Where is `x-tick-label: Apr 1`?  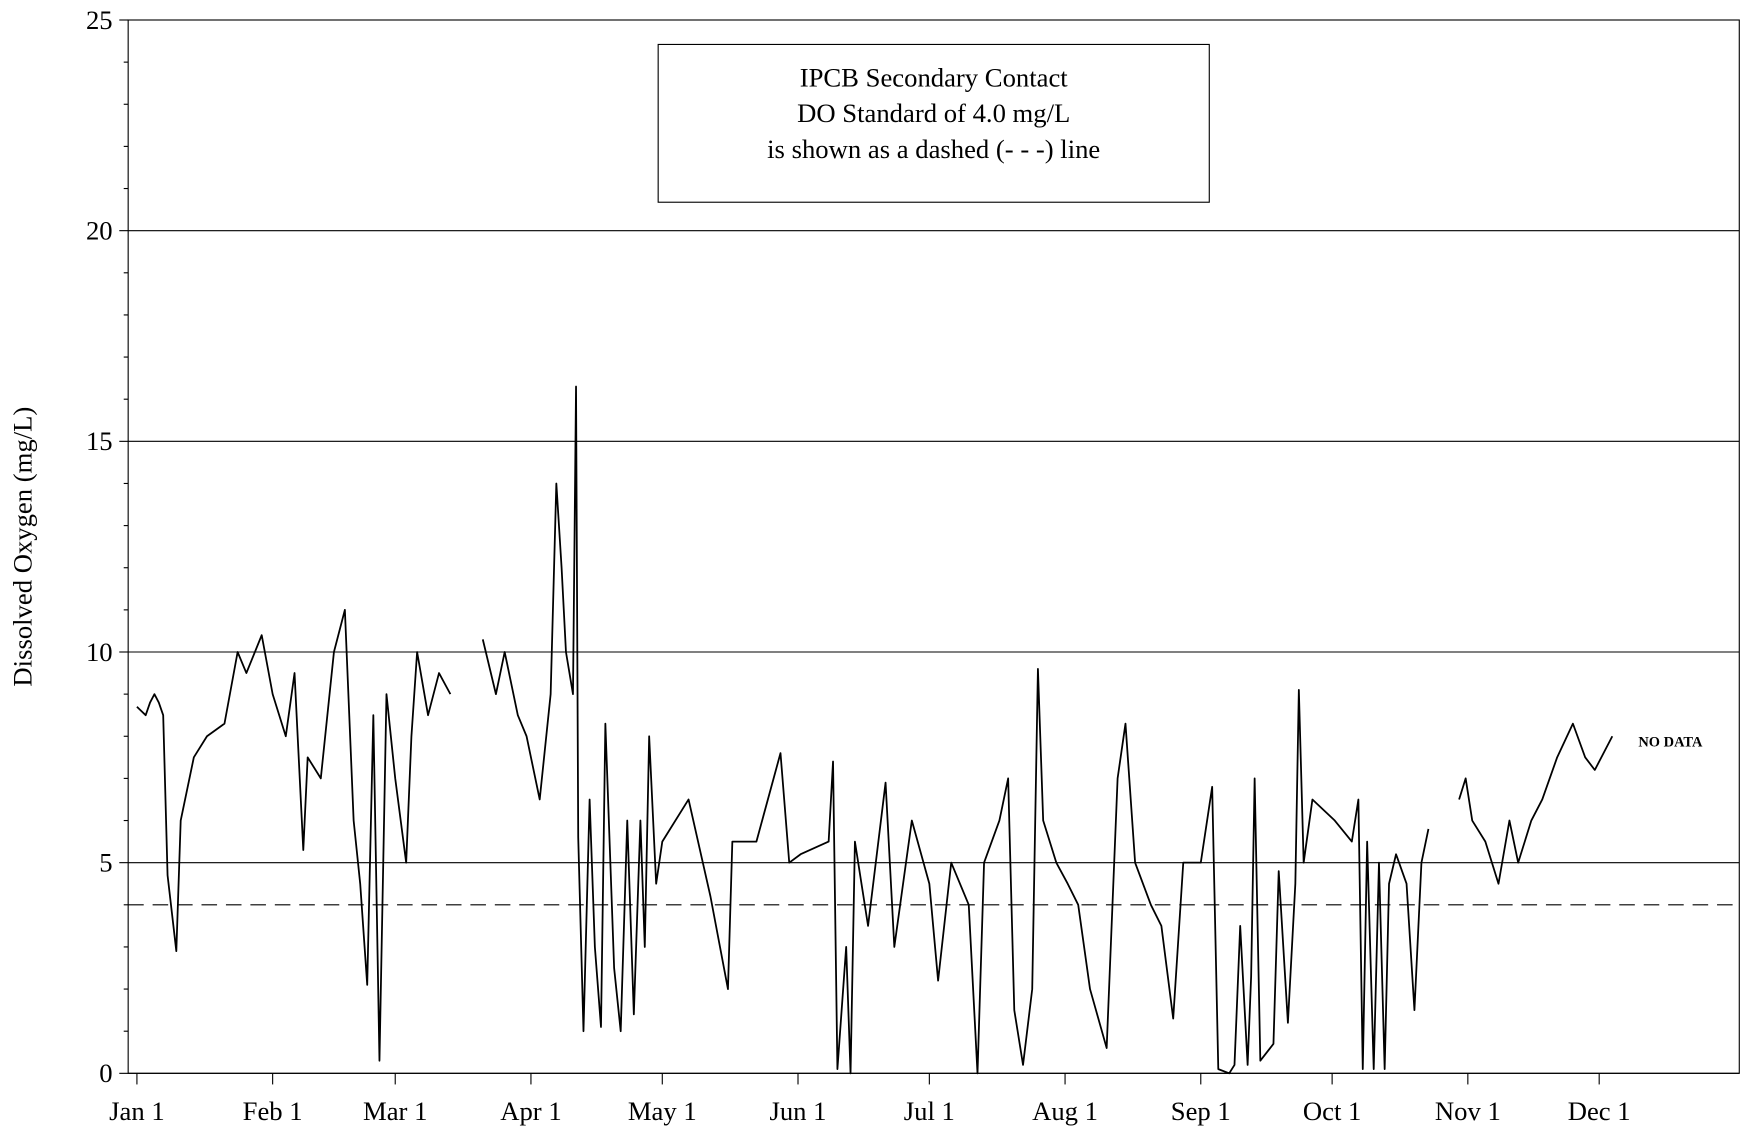 x-tick-label: Apr 1 is located at coordinates (530, 1111).